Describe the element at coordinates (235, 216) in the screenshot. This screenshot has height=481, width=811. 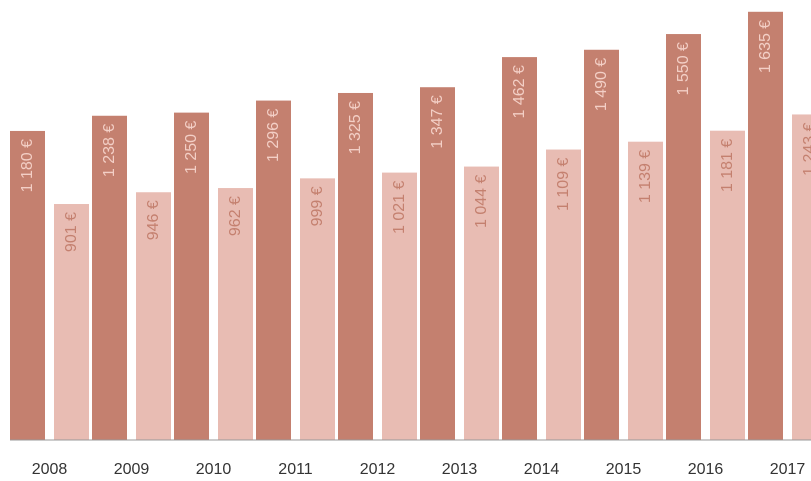
I see `value-label: 962 €` at that location.